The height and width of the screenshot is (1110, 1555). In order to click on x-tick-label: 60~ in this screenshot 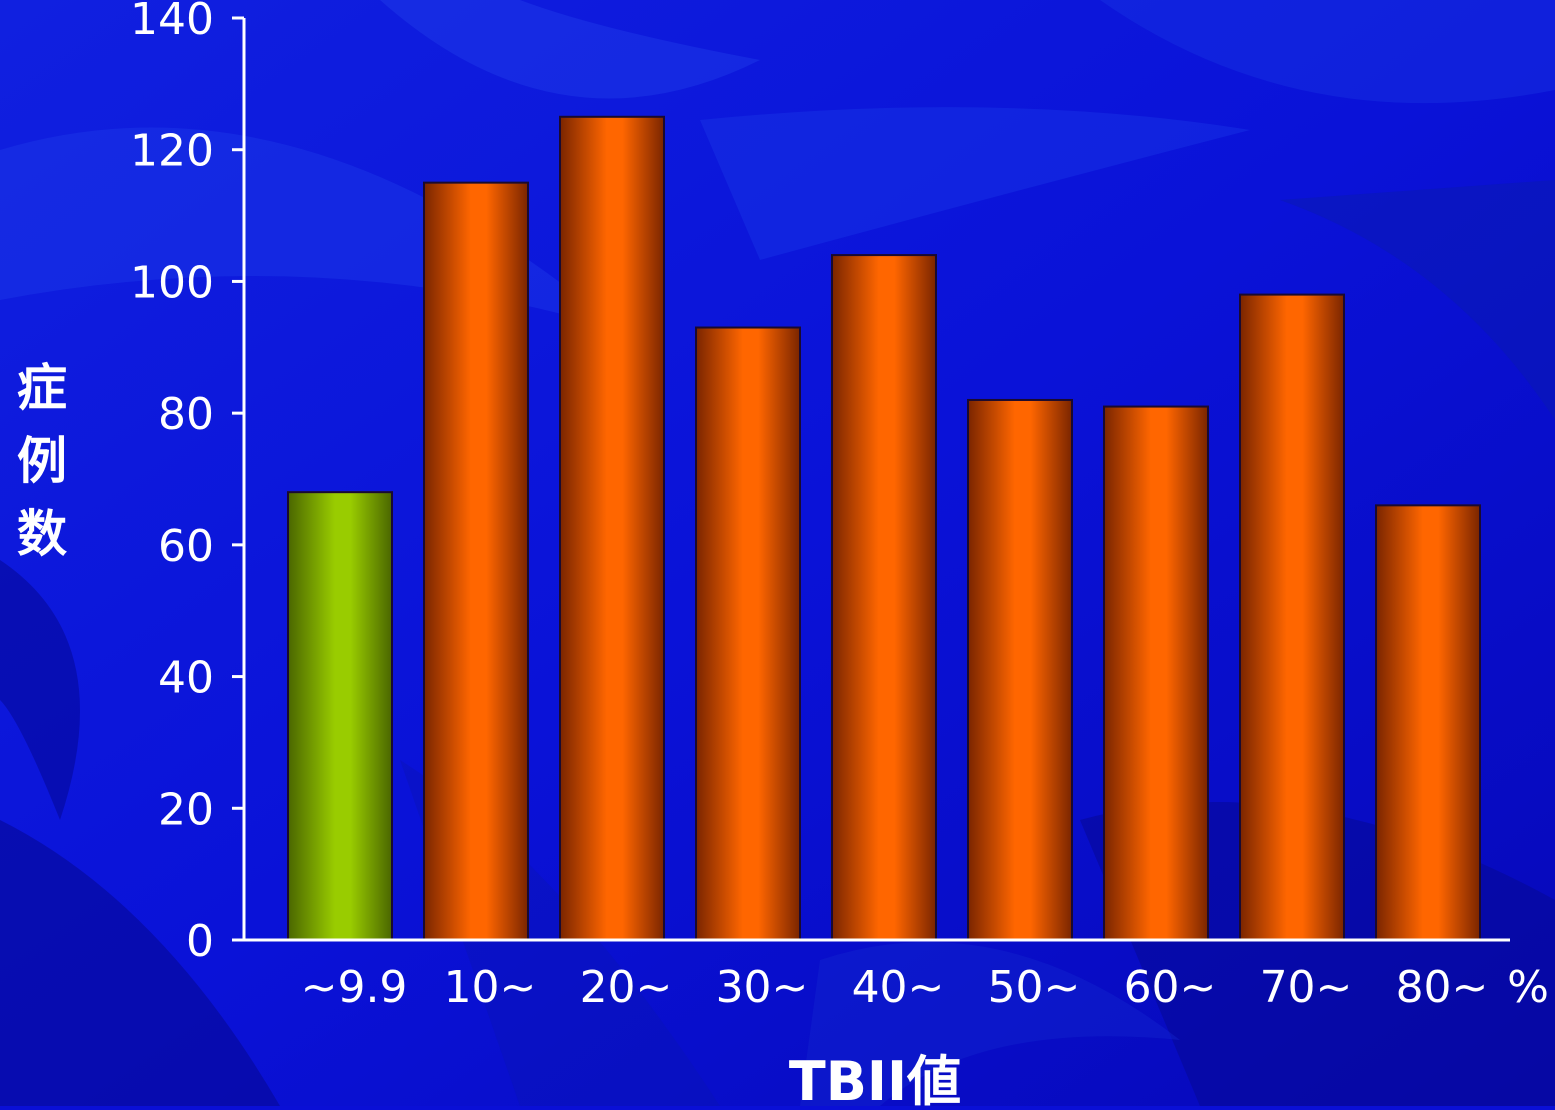, I will do `click(1170, 987)`.